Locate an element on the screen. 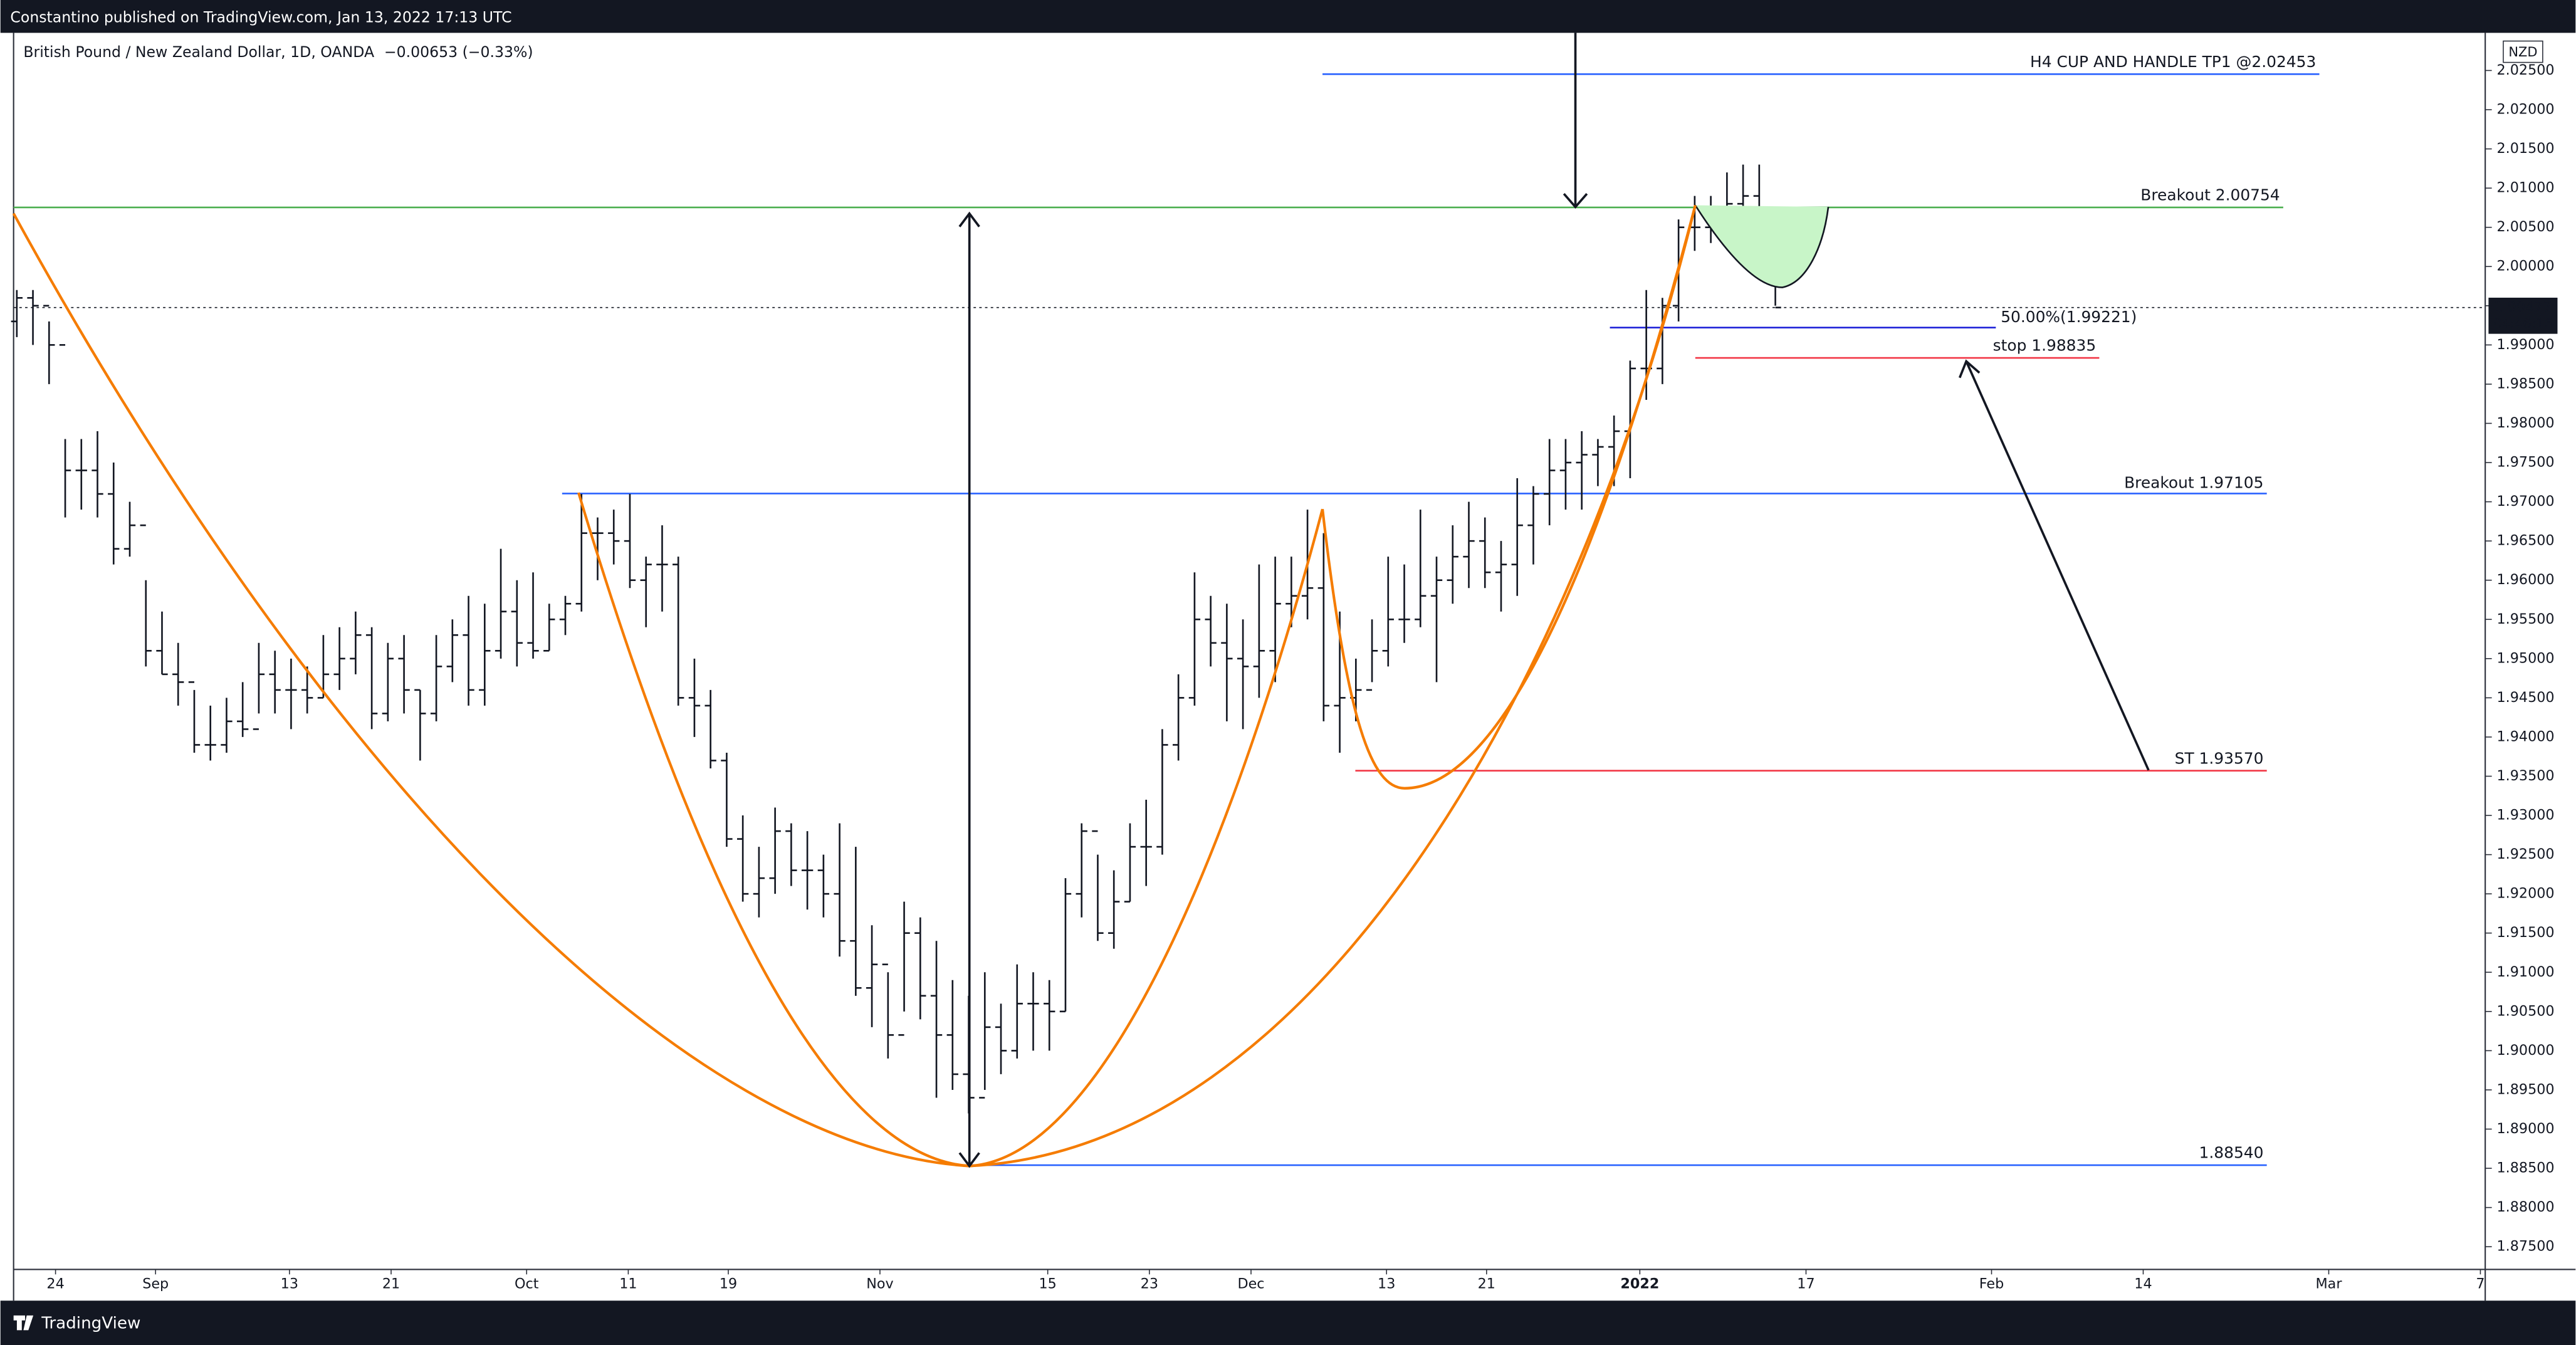 The image size is (2576, 1345). x-tick-label: Oct is located at coordinates (527, 1284).